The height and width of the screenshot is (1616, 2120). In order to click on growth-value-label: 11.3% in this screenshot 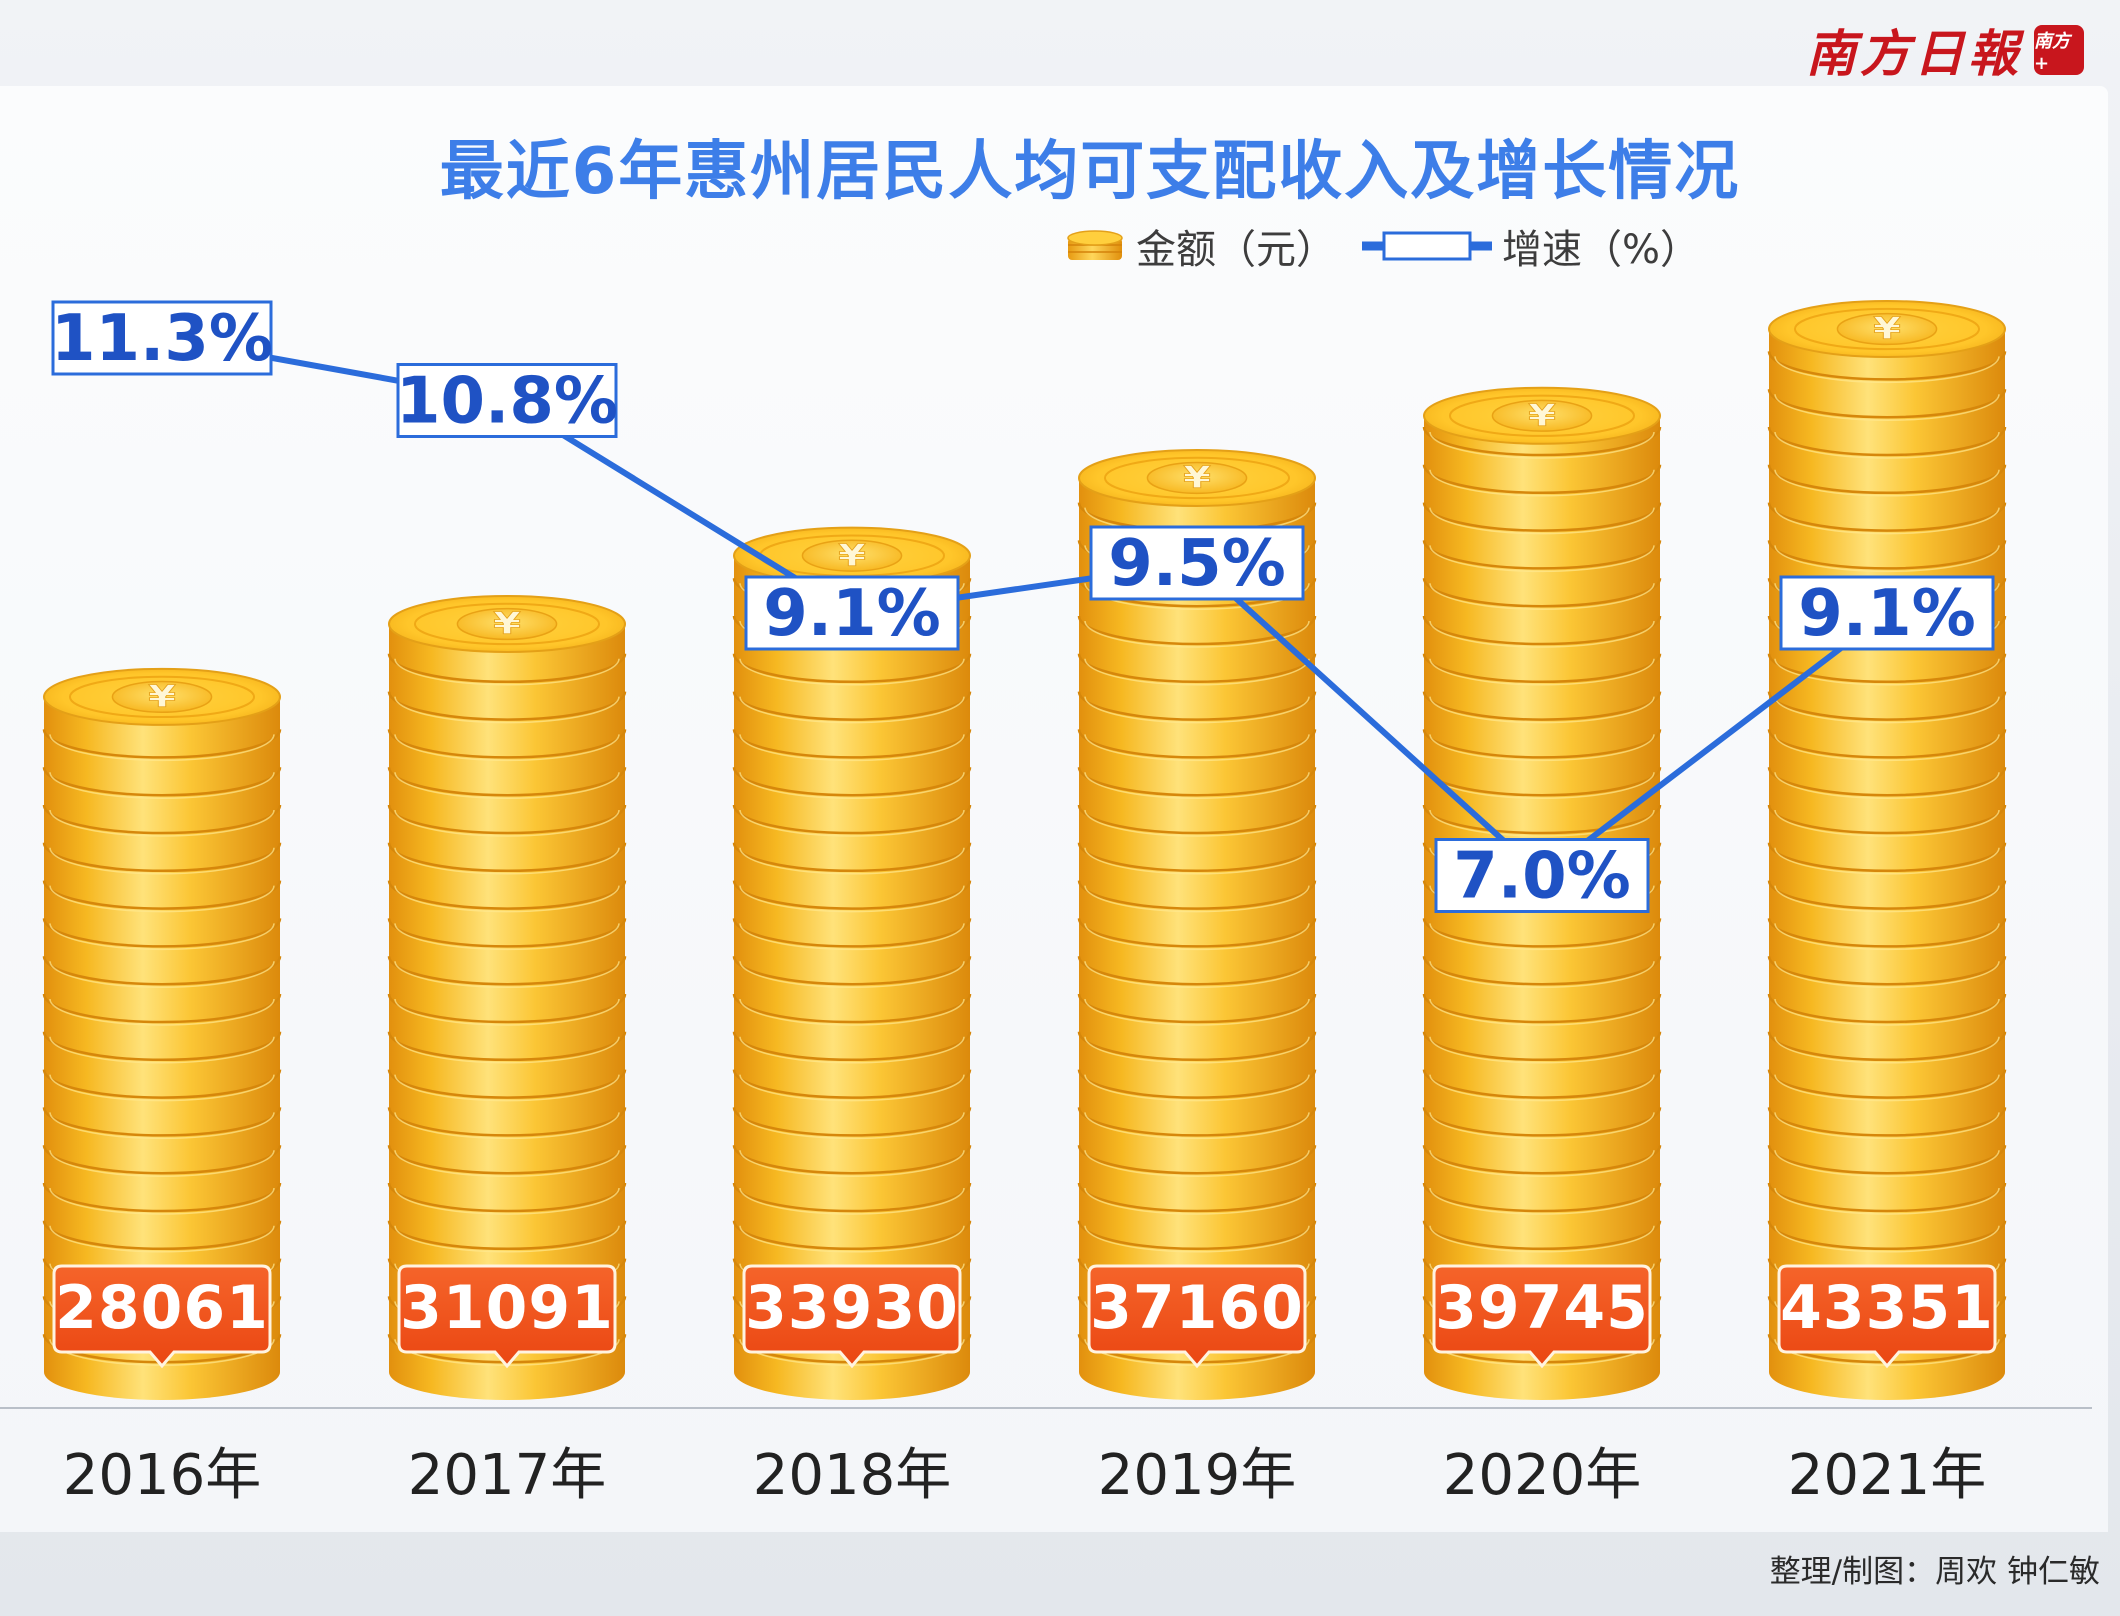, I will do `click(162, 339)`.